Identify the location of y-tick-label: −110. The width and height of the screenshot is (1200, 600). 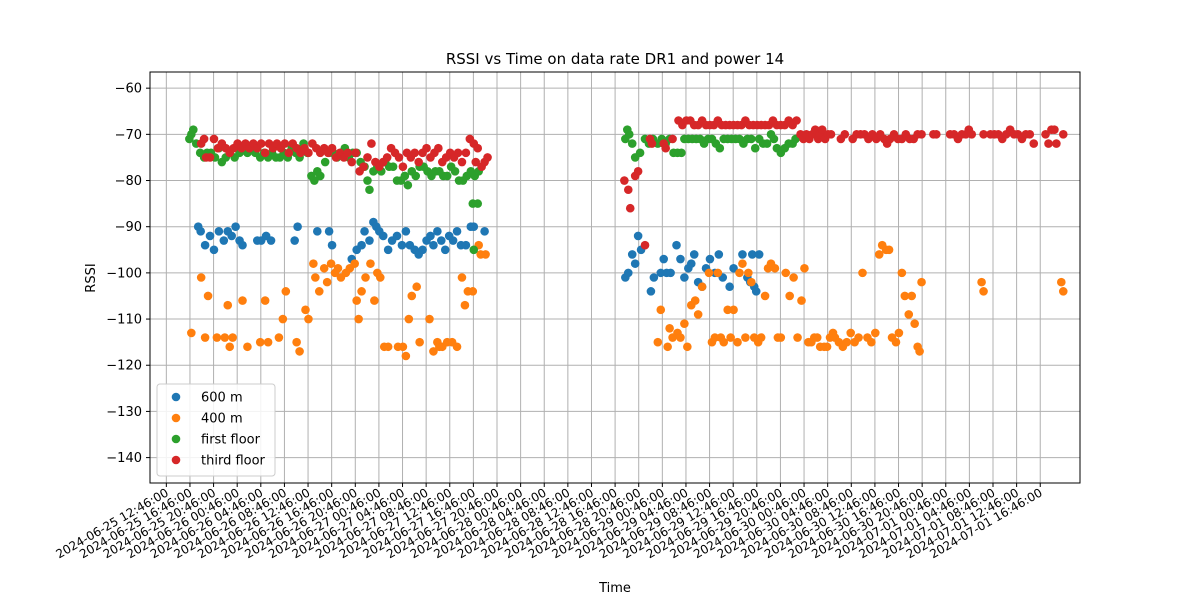
(124, 320).